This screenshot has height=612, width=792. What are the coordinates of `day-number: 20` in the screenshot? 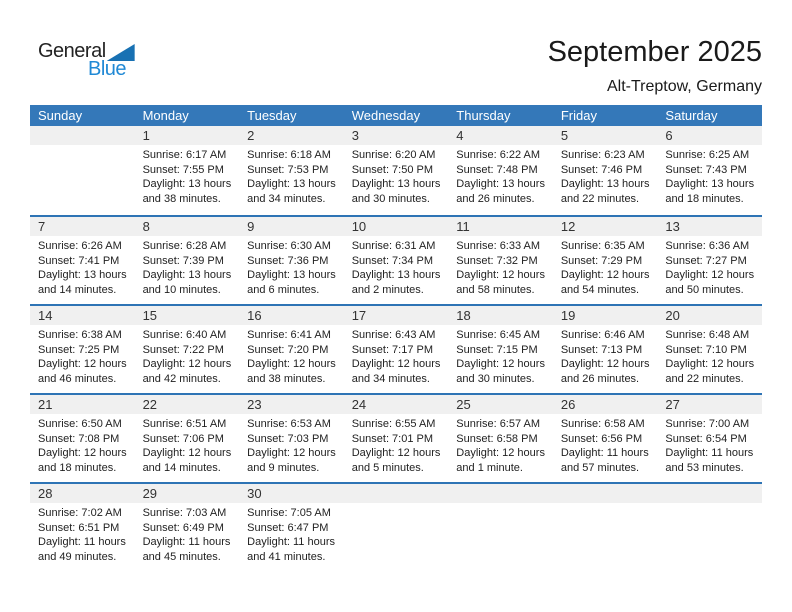 It's located at (709, 315).